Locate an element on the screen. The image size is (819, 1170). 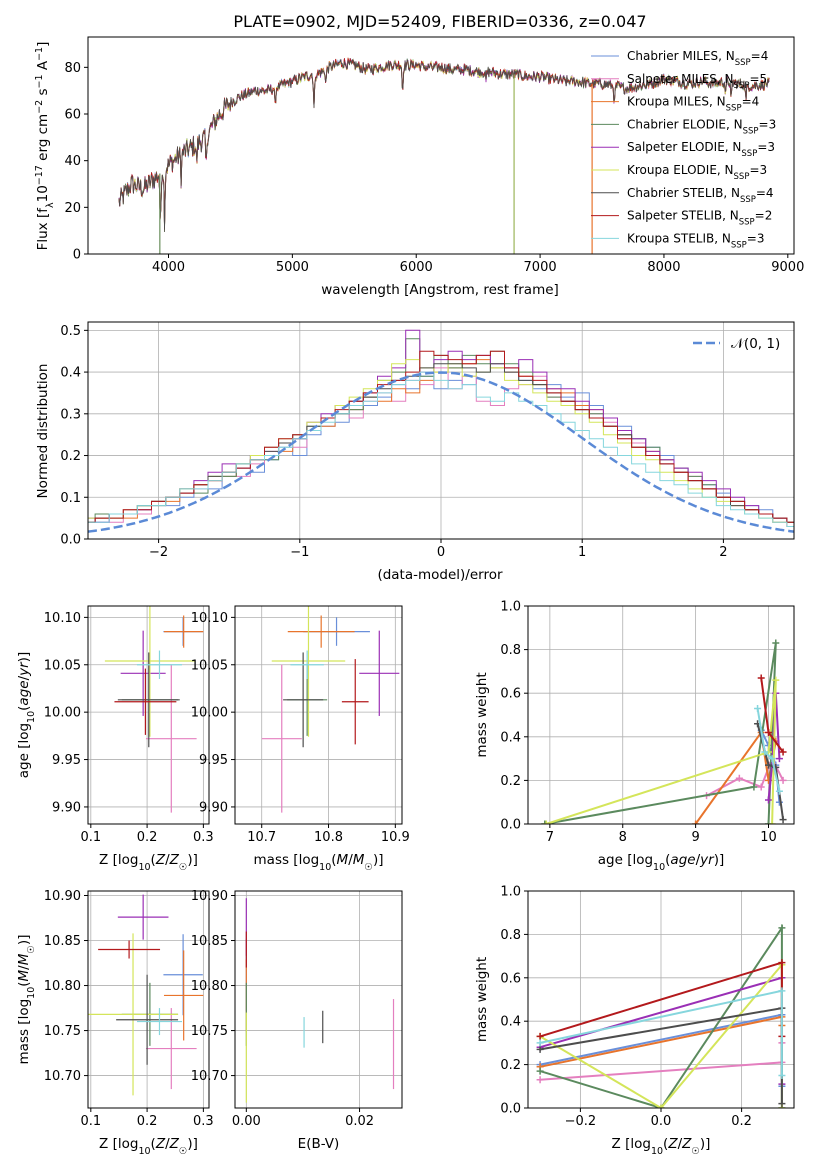
legend-label: Chabrier MILES, NSSP=4 is located at coordinates (697, 58).